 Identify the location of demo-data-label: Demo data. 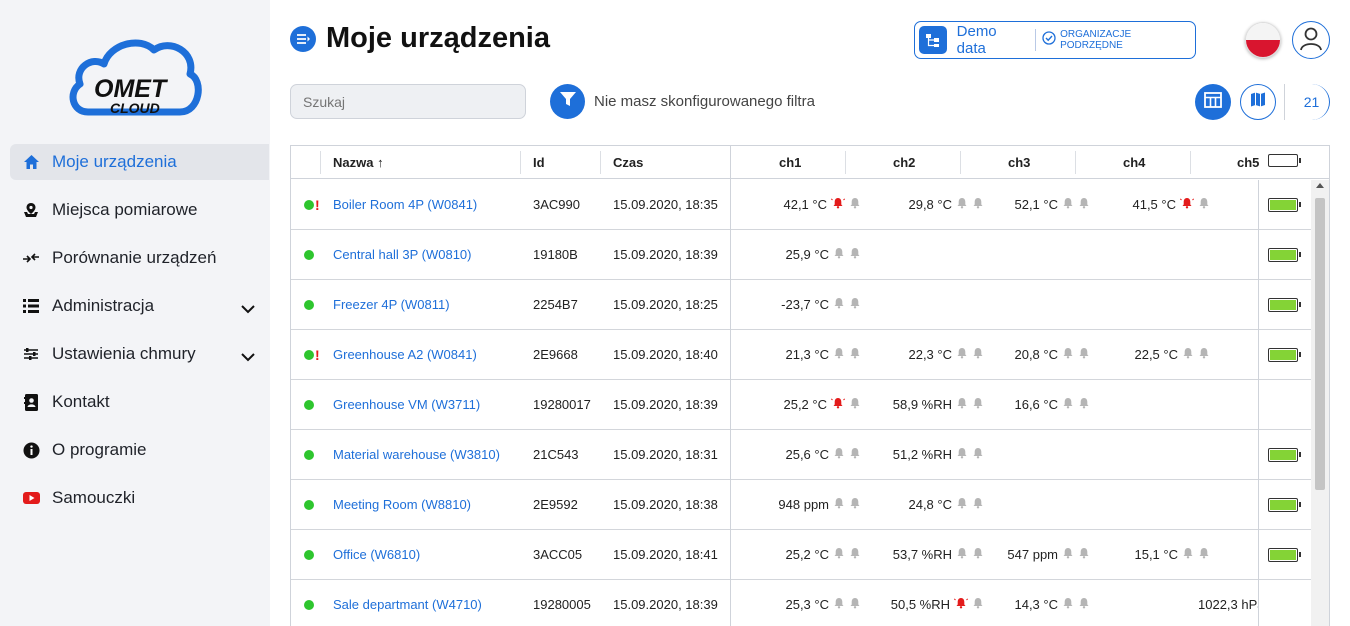
(976, 40).